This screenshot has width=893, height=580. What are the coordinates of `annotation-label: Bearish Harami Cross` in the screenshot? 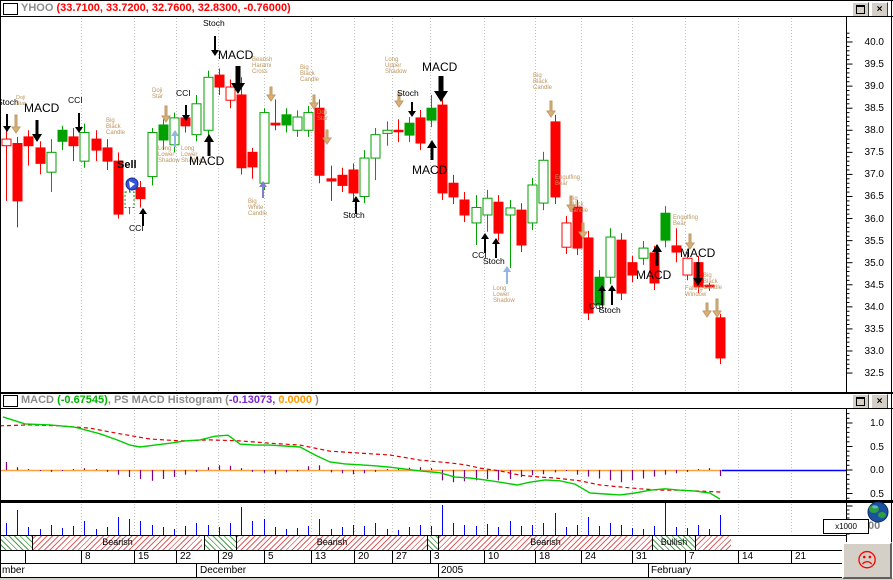 It's located at (262, 66).